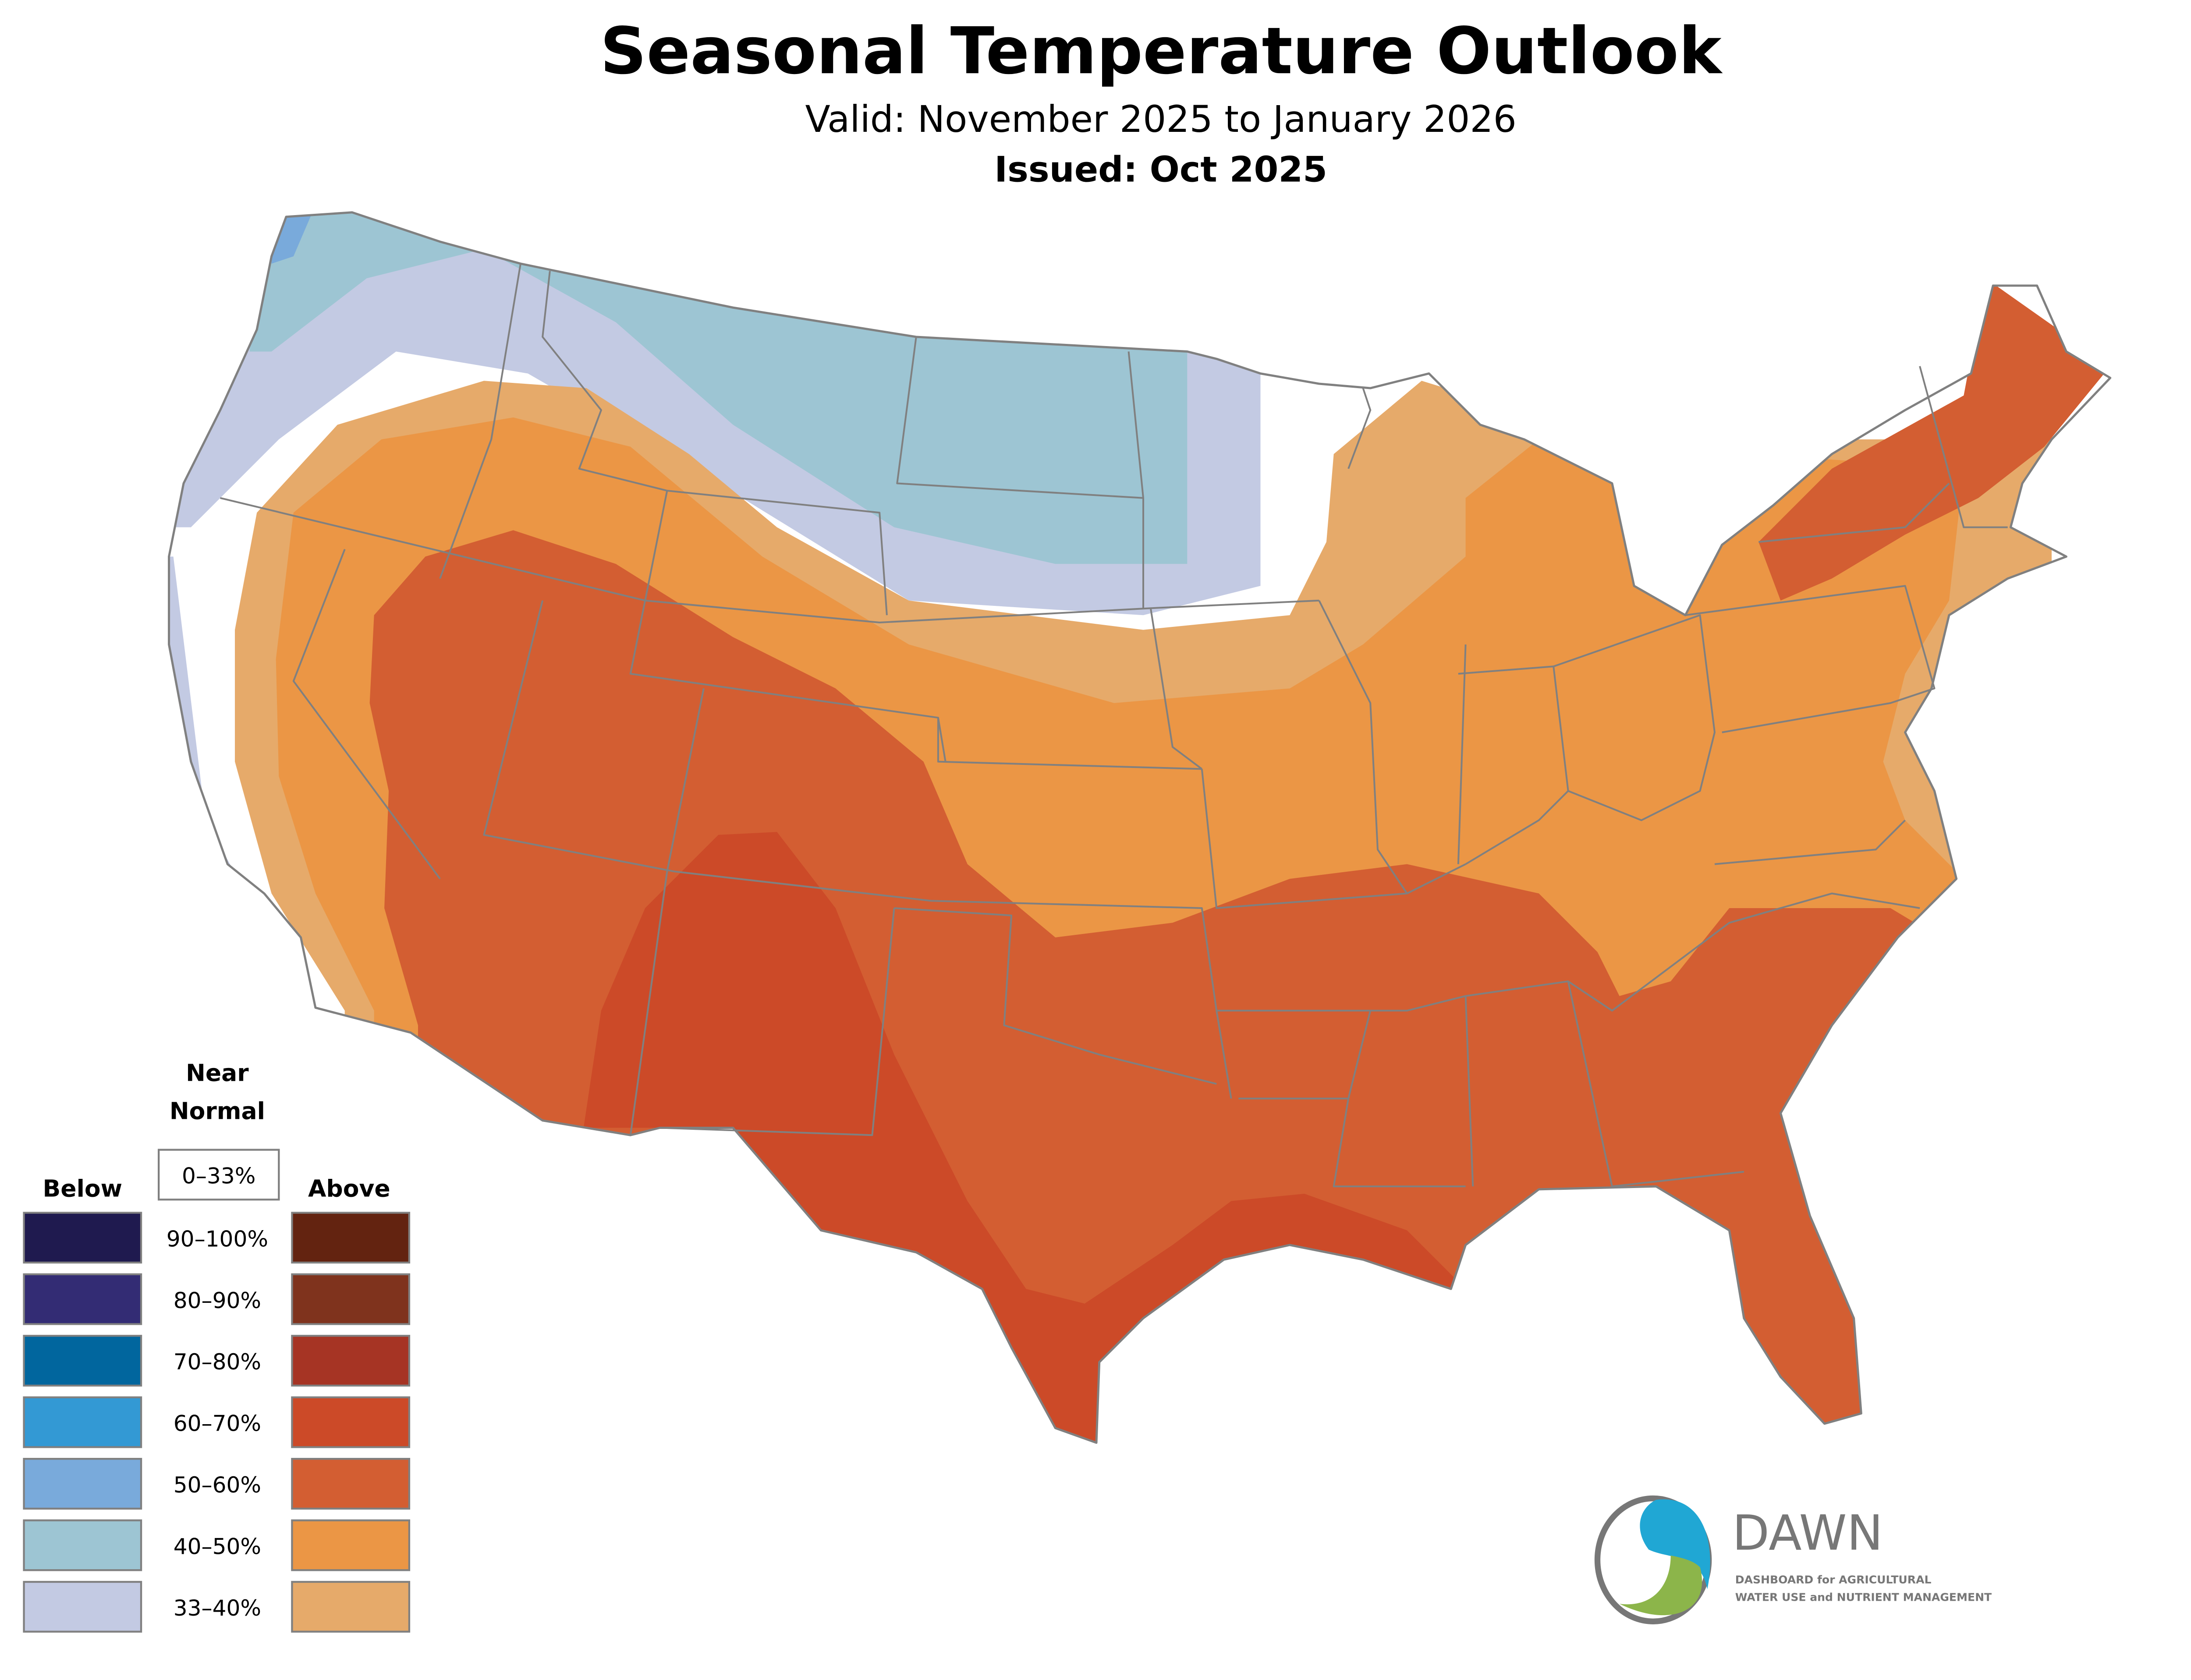  What do you see at coordinates (83, 1189) in the screenshot?
I see `legend-below-heading: Below` at bounding box center [83, 1189].